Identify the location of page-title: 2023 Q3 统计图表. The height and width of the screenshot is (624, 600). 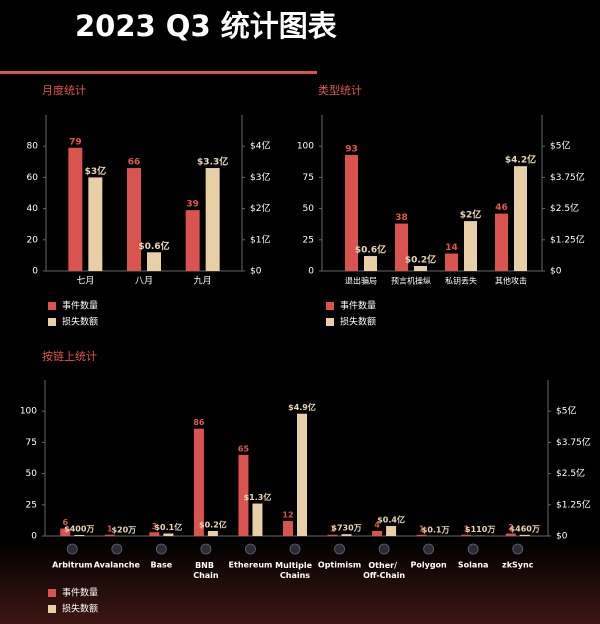
(206, 26).